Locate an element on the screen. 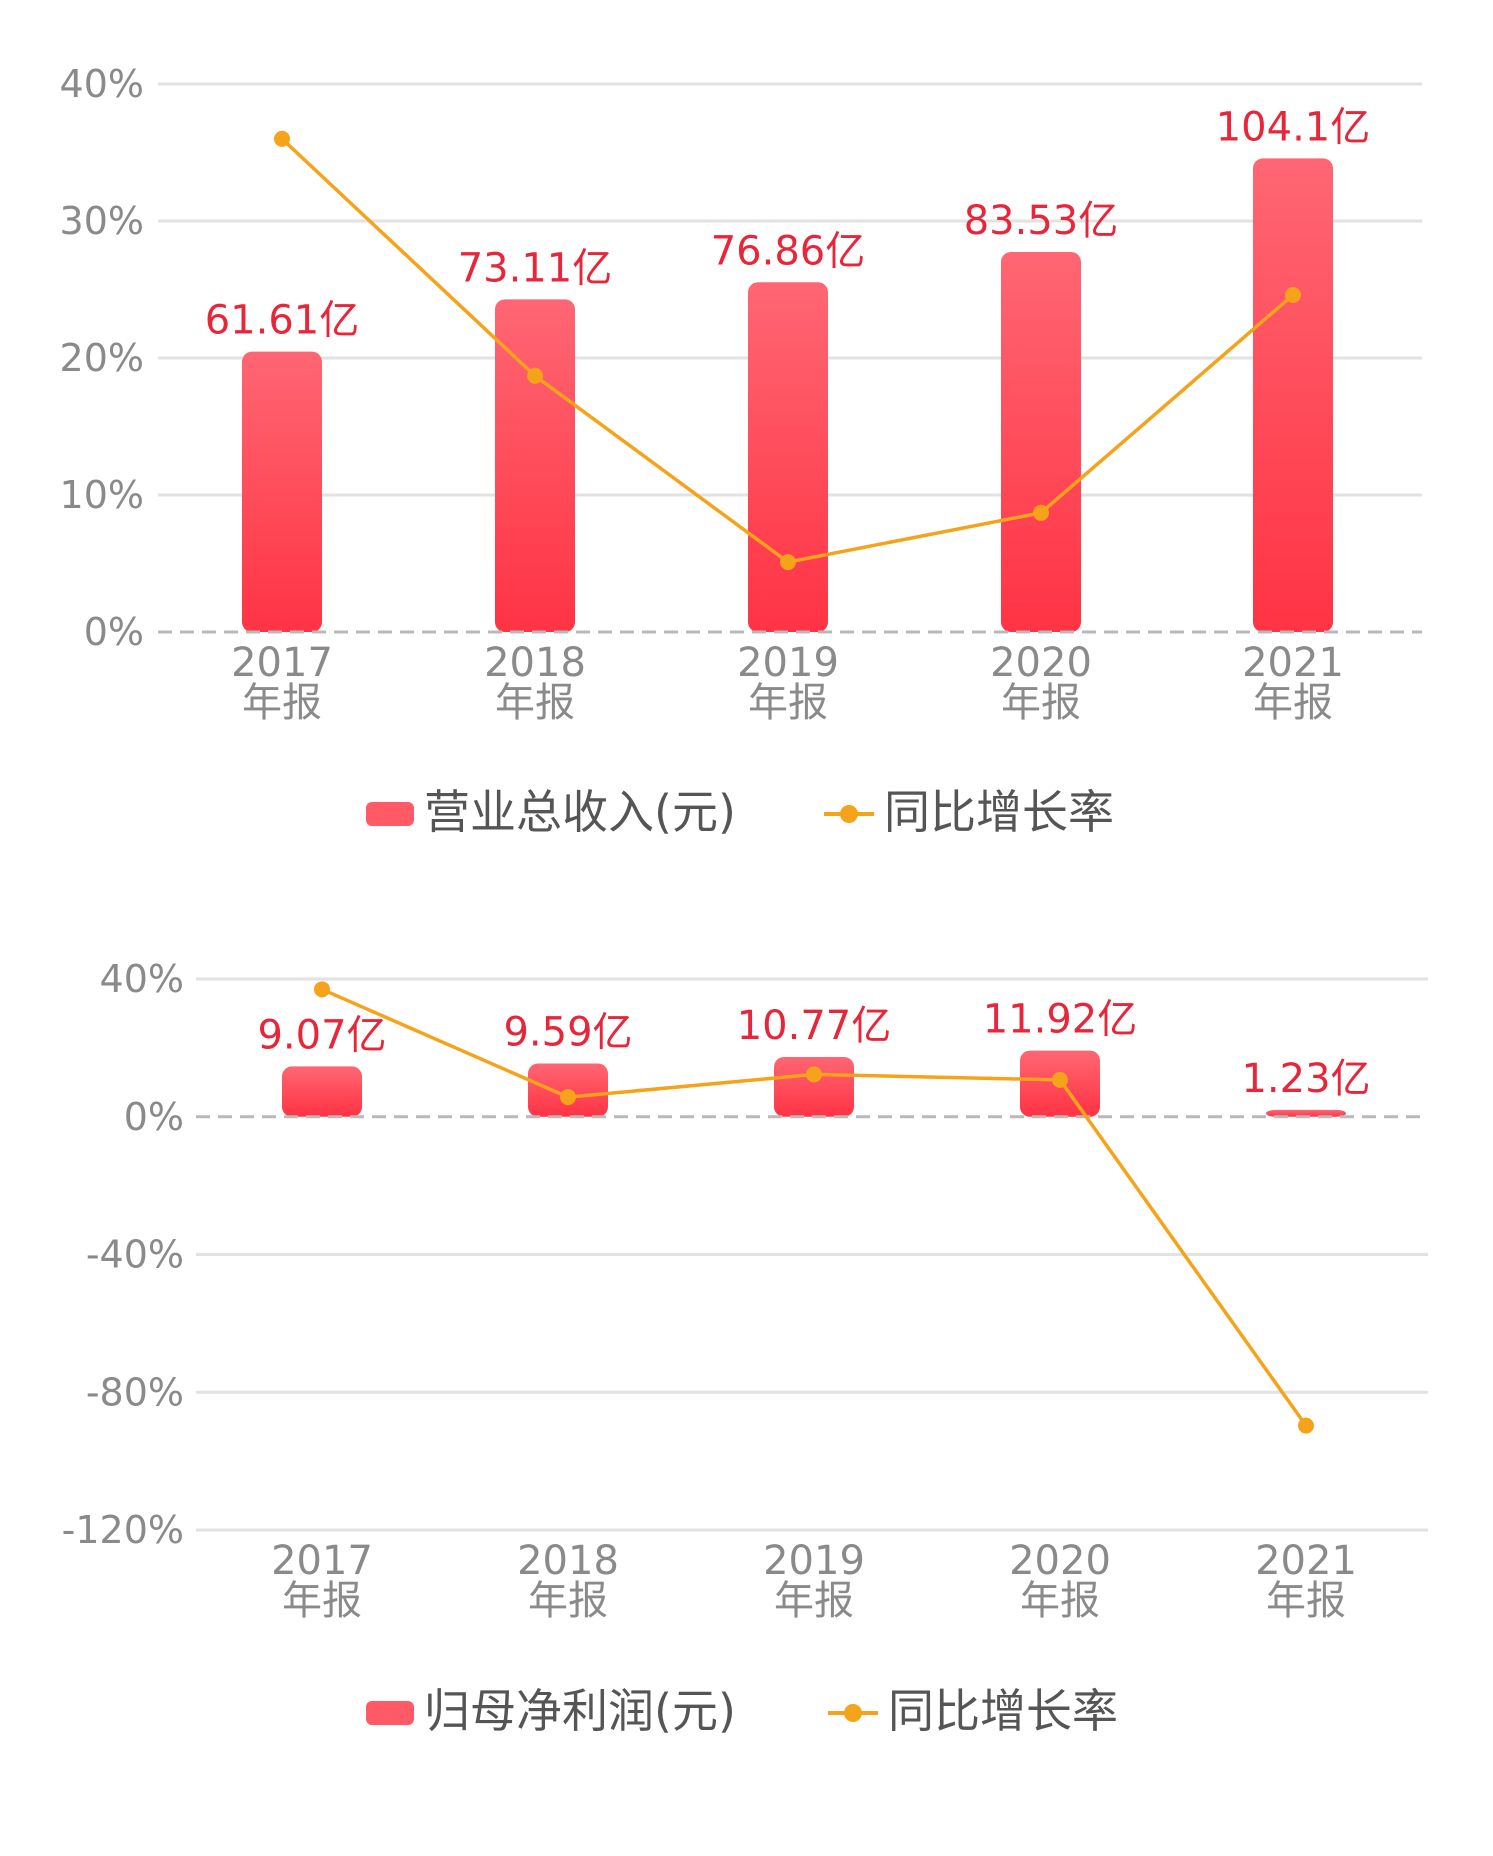 Image resolution: width=1493 pixels, height=1856 pixels. y-tick-label: -80% is located at coordinates (135, 1392).